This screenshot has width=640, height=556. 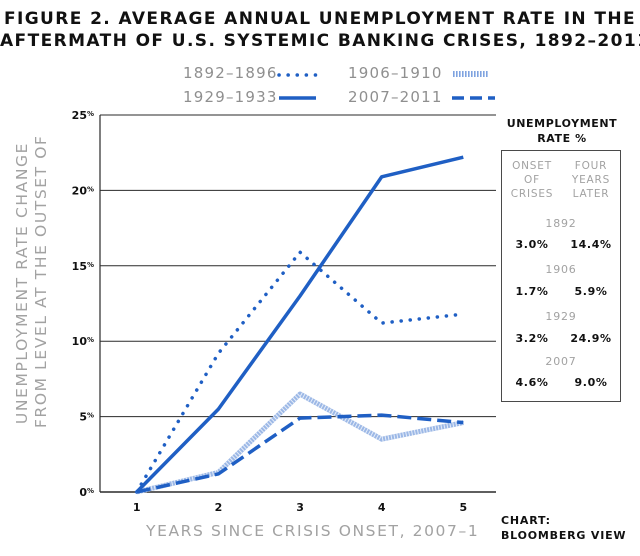 I want to click on col2-header-line-2: YEARS, so click(x=591, y=180).